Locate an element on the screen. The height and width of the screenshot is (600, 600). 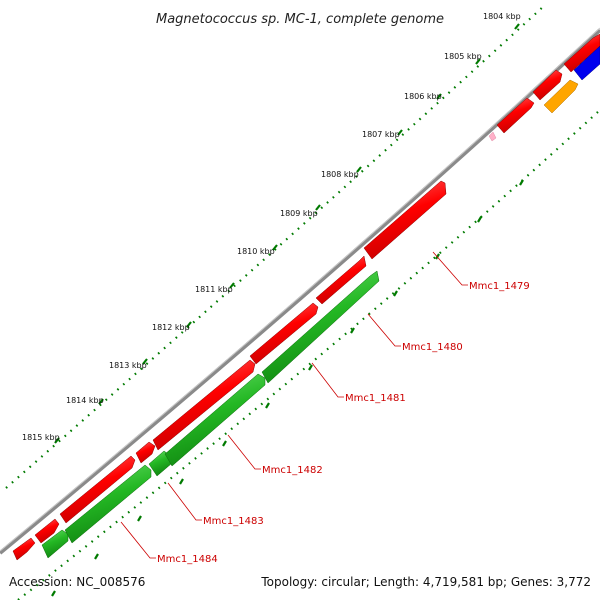
gene-feature-pink is located at coordinates (492, 136).